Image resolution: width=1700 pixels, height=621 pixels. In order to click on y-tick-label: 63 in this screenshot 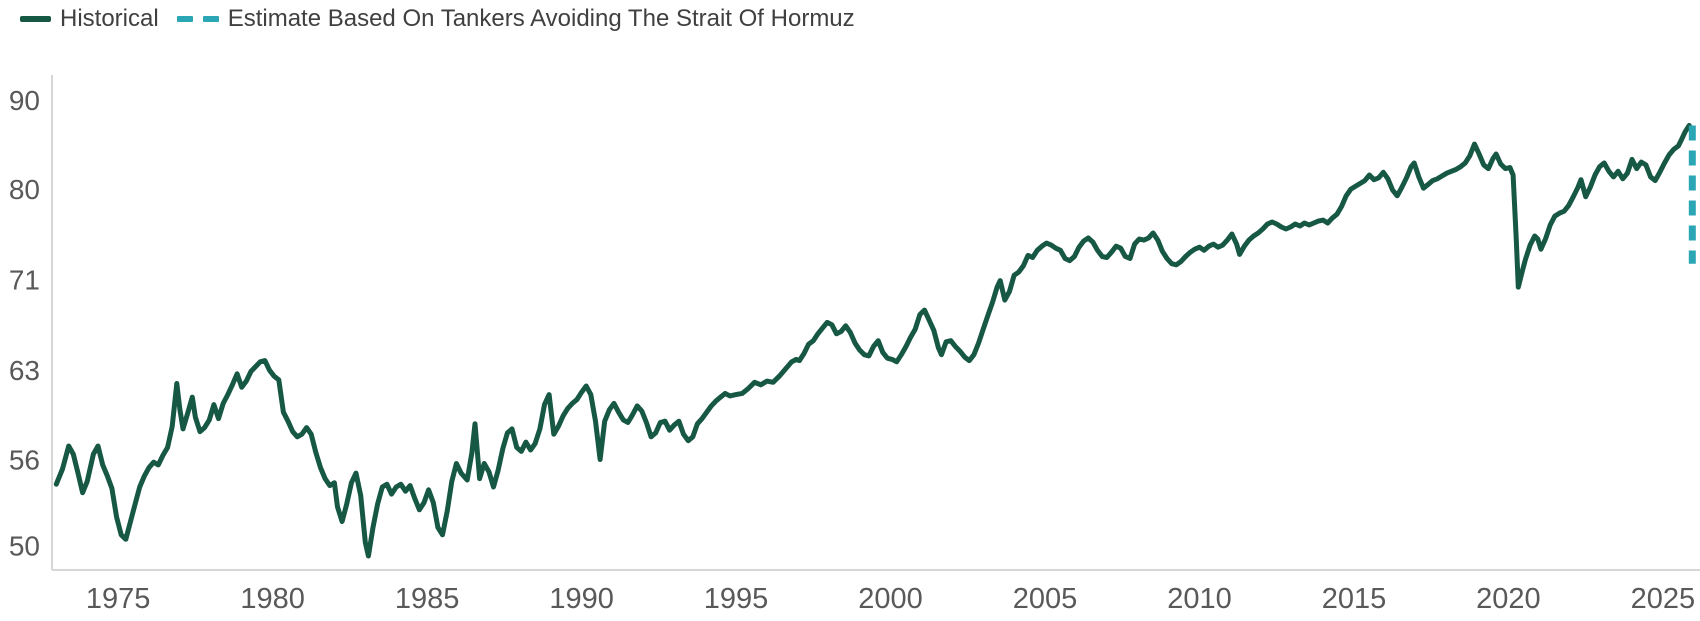, I will do `click(24, 370)`.